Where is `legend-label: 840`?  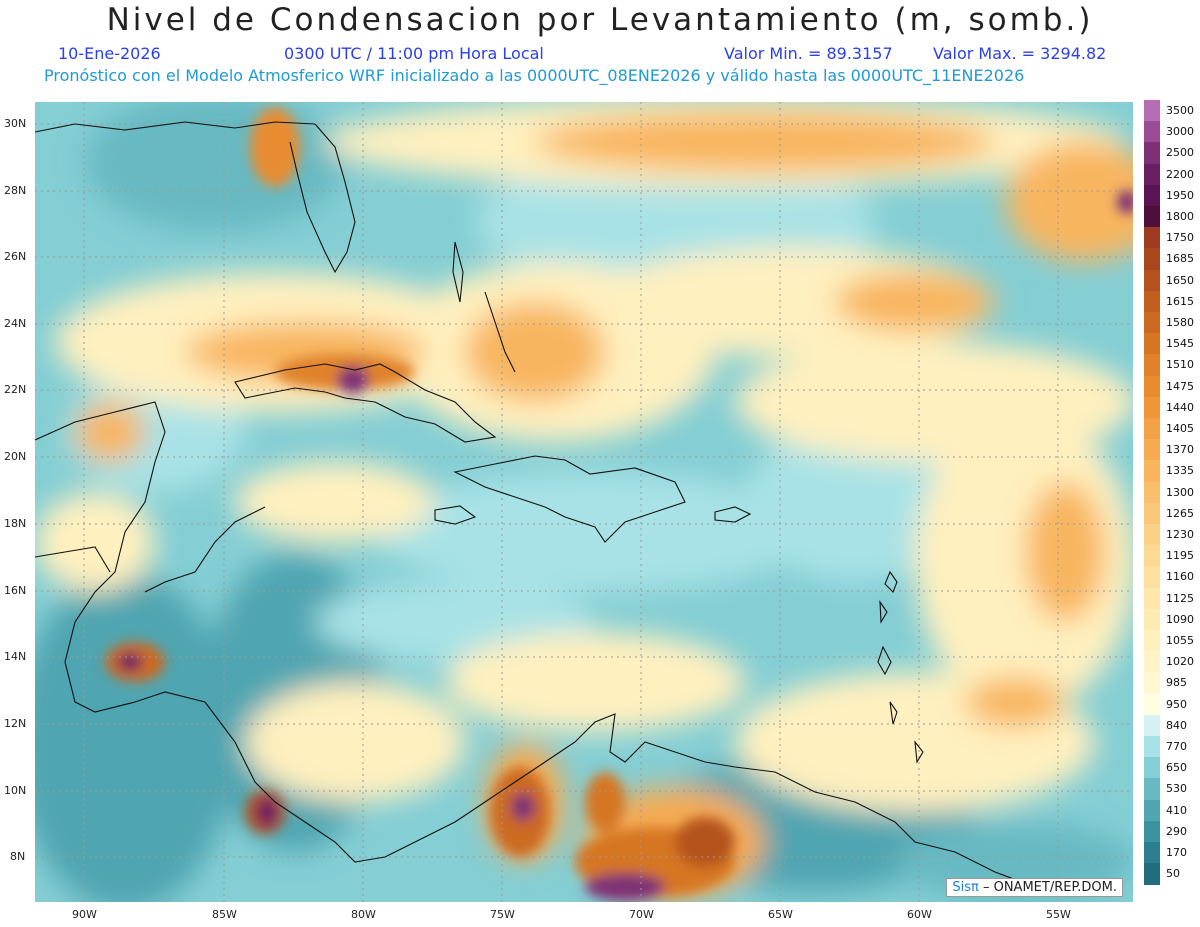 legend-label: 840 is located at coordinates (1176, 725).